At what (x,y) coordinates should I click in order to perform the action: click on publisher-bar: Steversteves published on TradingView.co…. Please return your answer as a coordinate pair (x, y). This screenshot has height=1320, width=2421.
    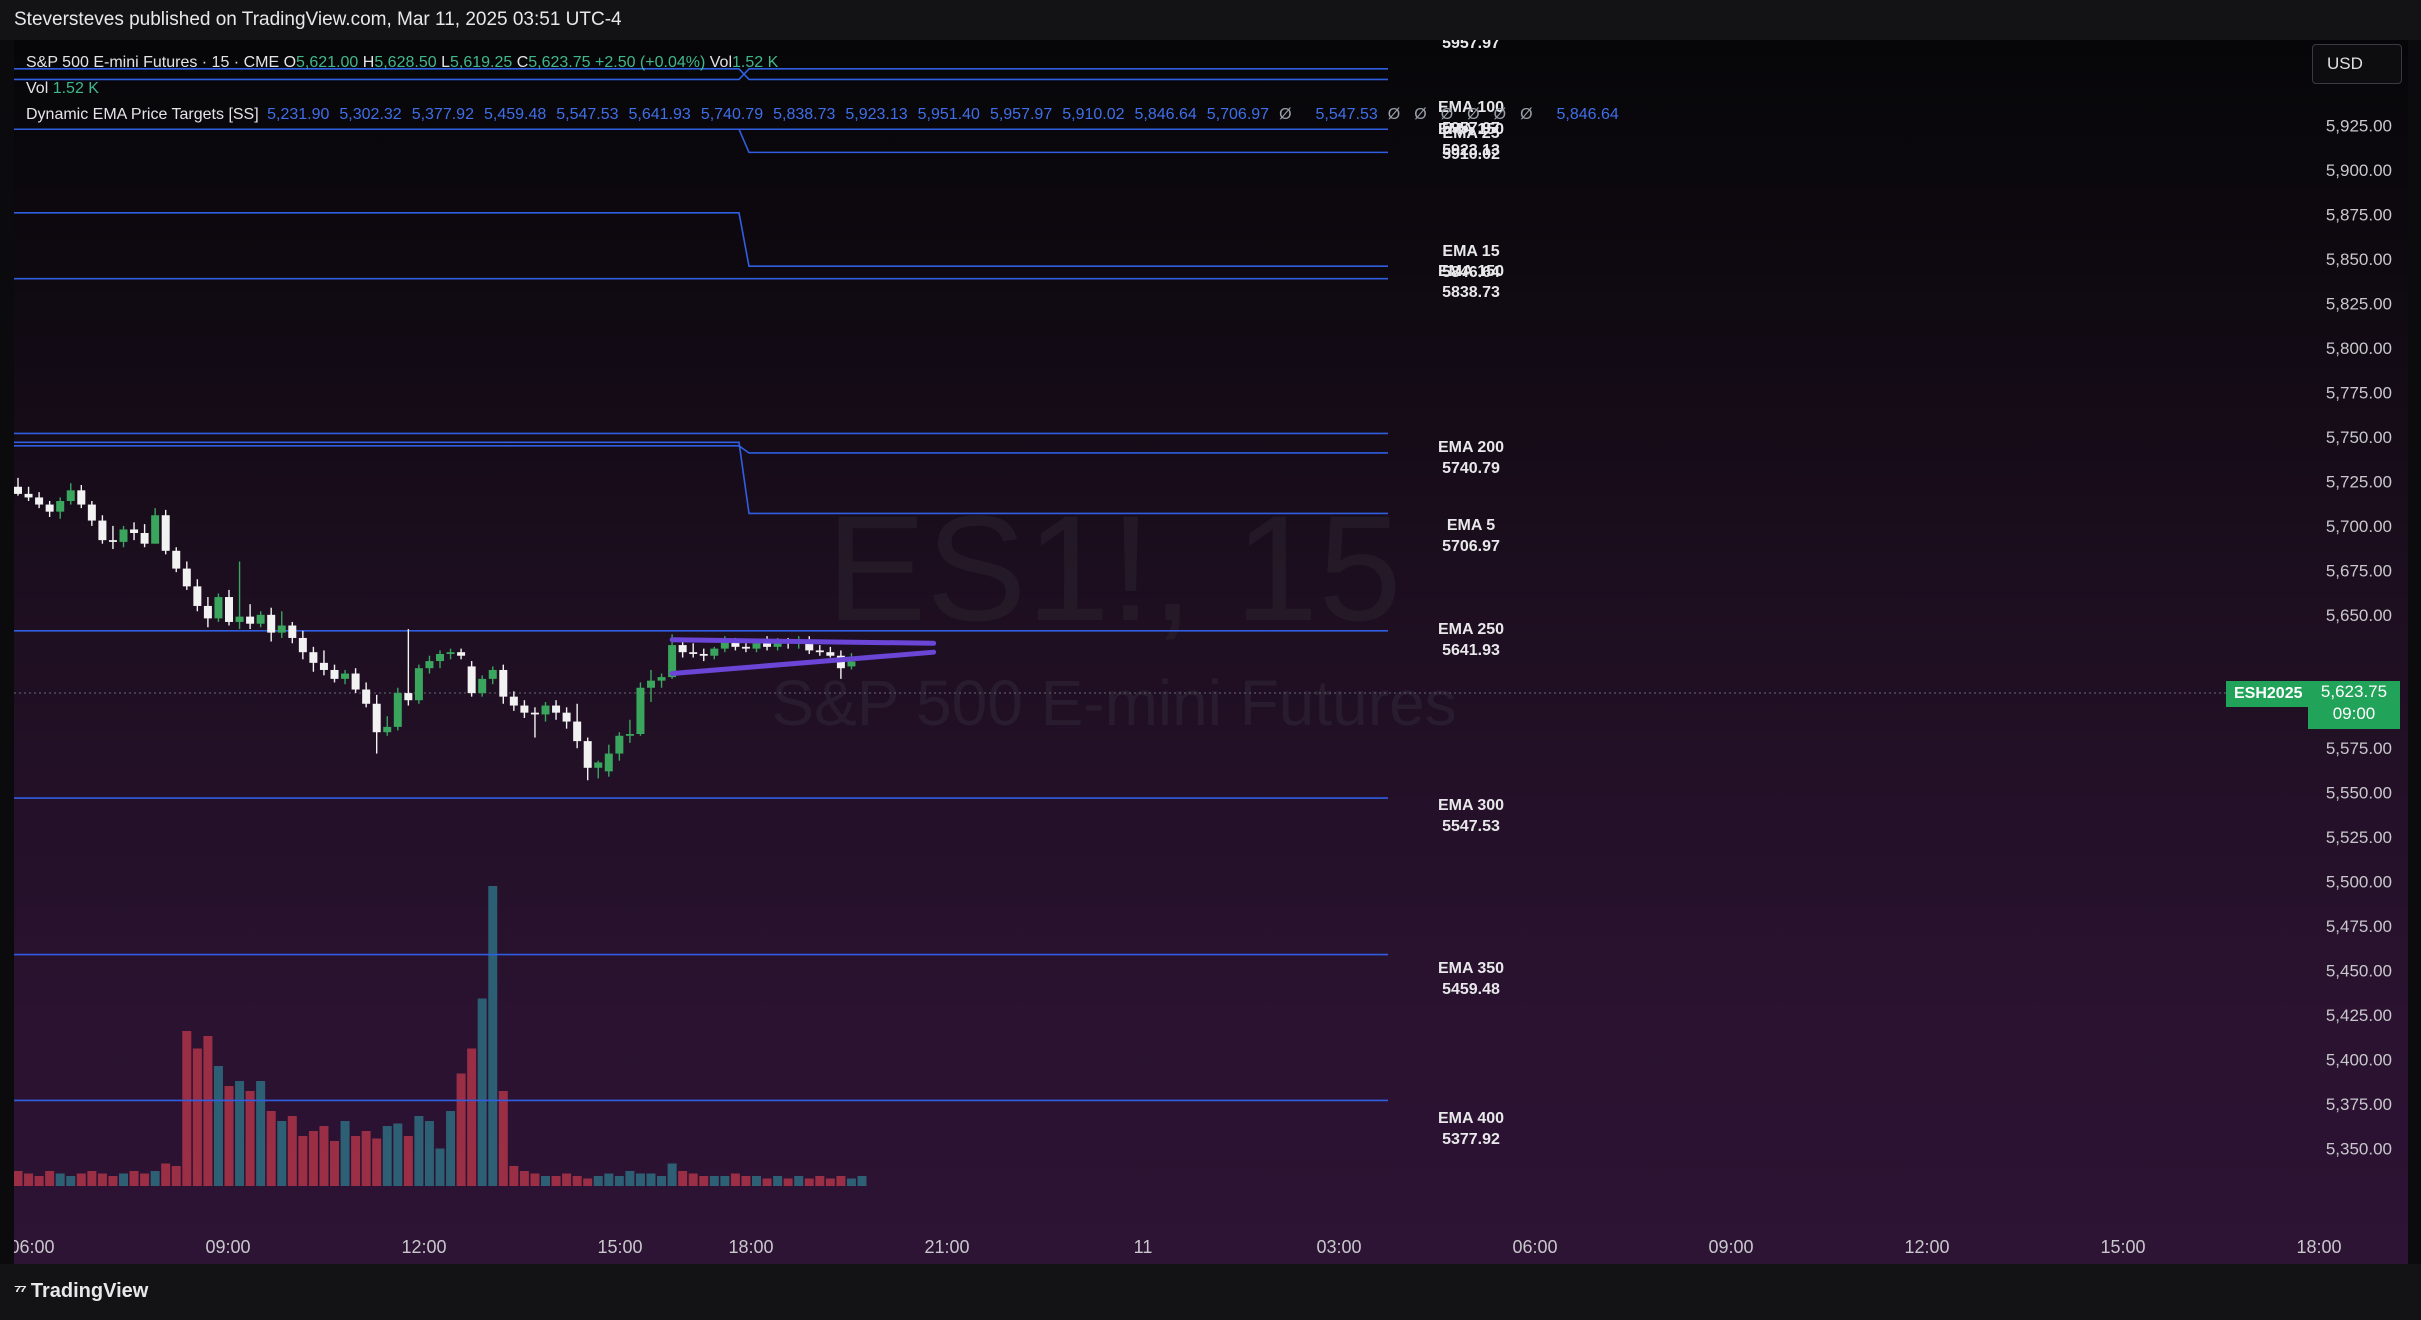
    Looking at the image, I should click on (1210, 20).